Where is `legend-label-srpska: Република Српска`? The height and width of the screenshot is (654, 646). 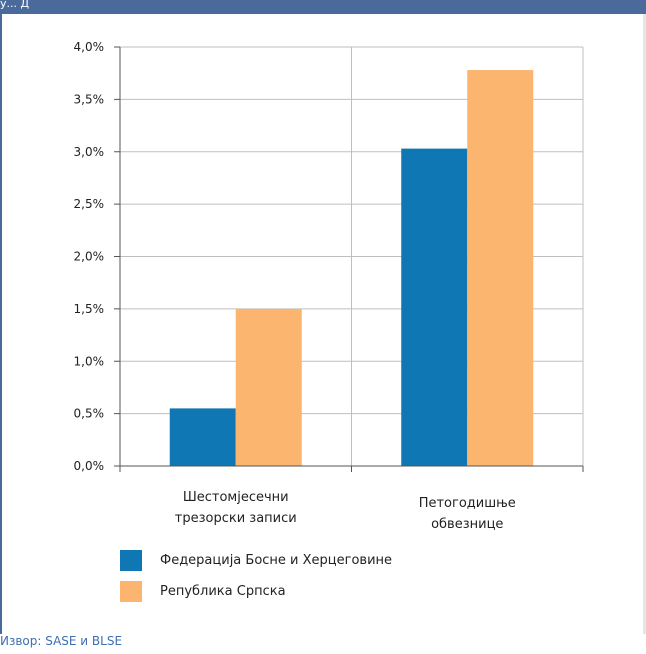
legend-label-srpska: Република Српска is located at coordinates (223, 591).